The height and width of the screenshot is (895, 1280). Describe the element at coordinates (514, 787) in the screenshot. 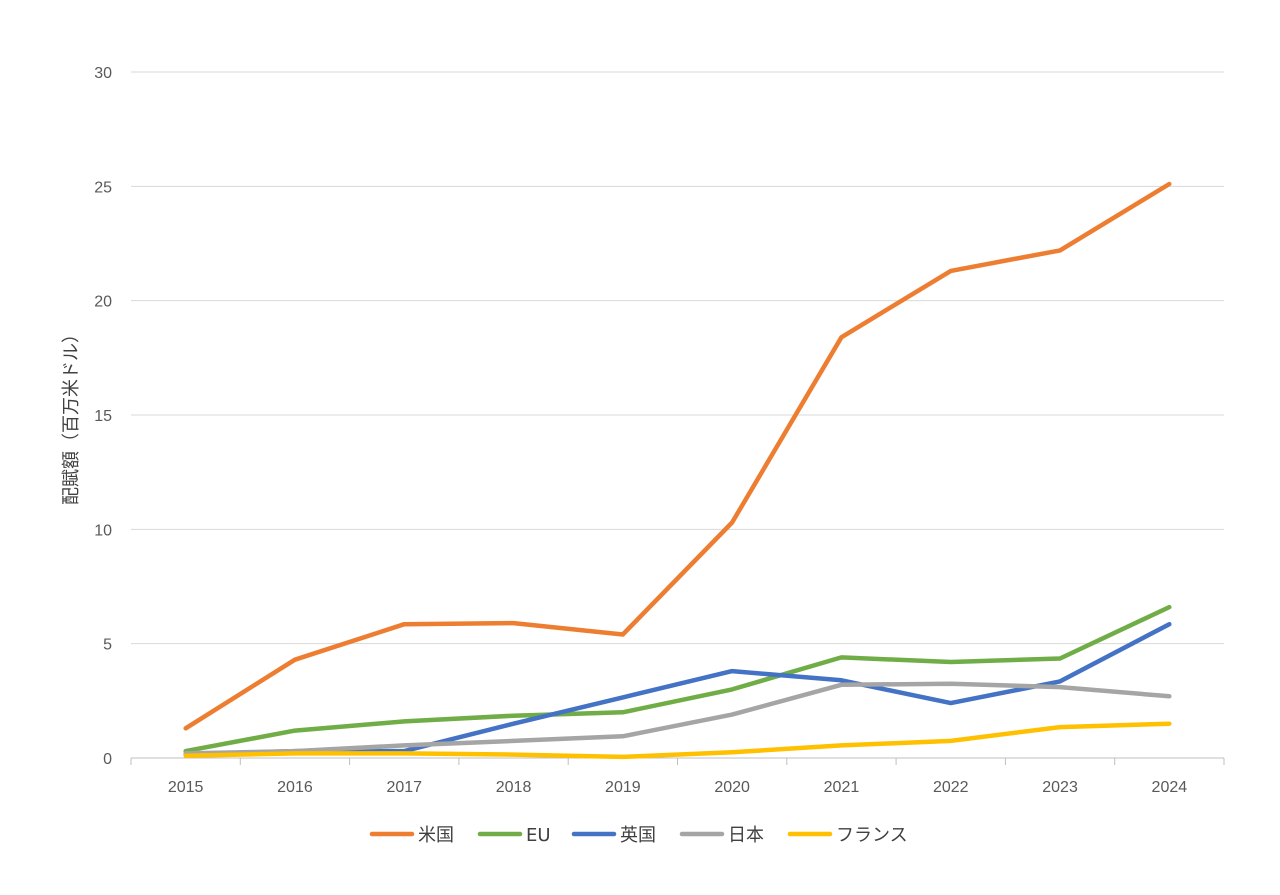

I see `x-tick-label: 2018` at that location.